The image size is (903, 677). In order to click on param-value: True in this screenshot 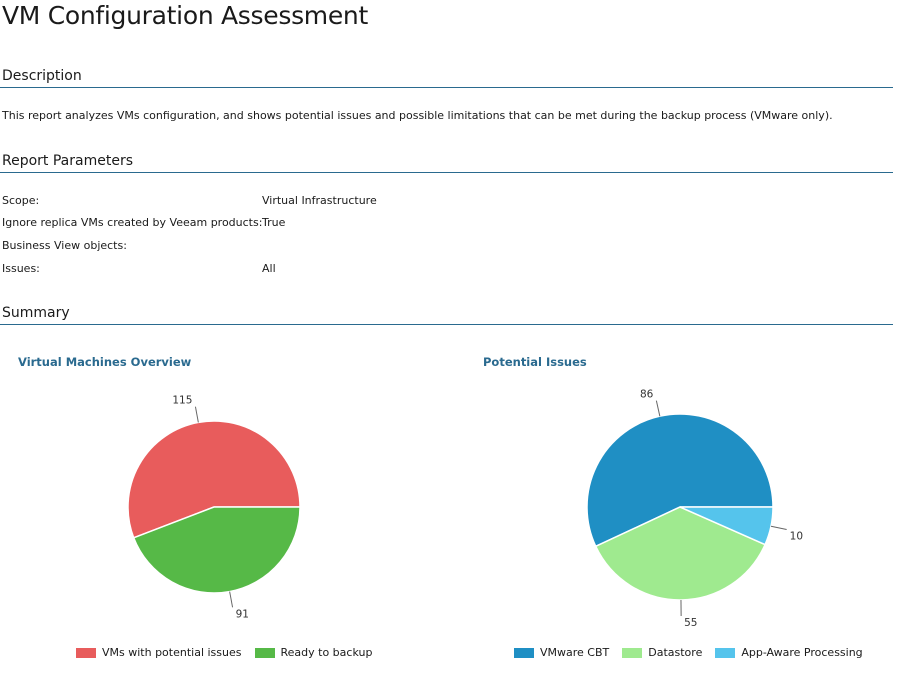, I will do `click(274, 222)`.